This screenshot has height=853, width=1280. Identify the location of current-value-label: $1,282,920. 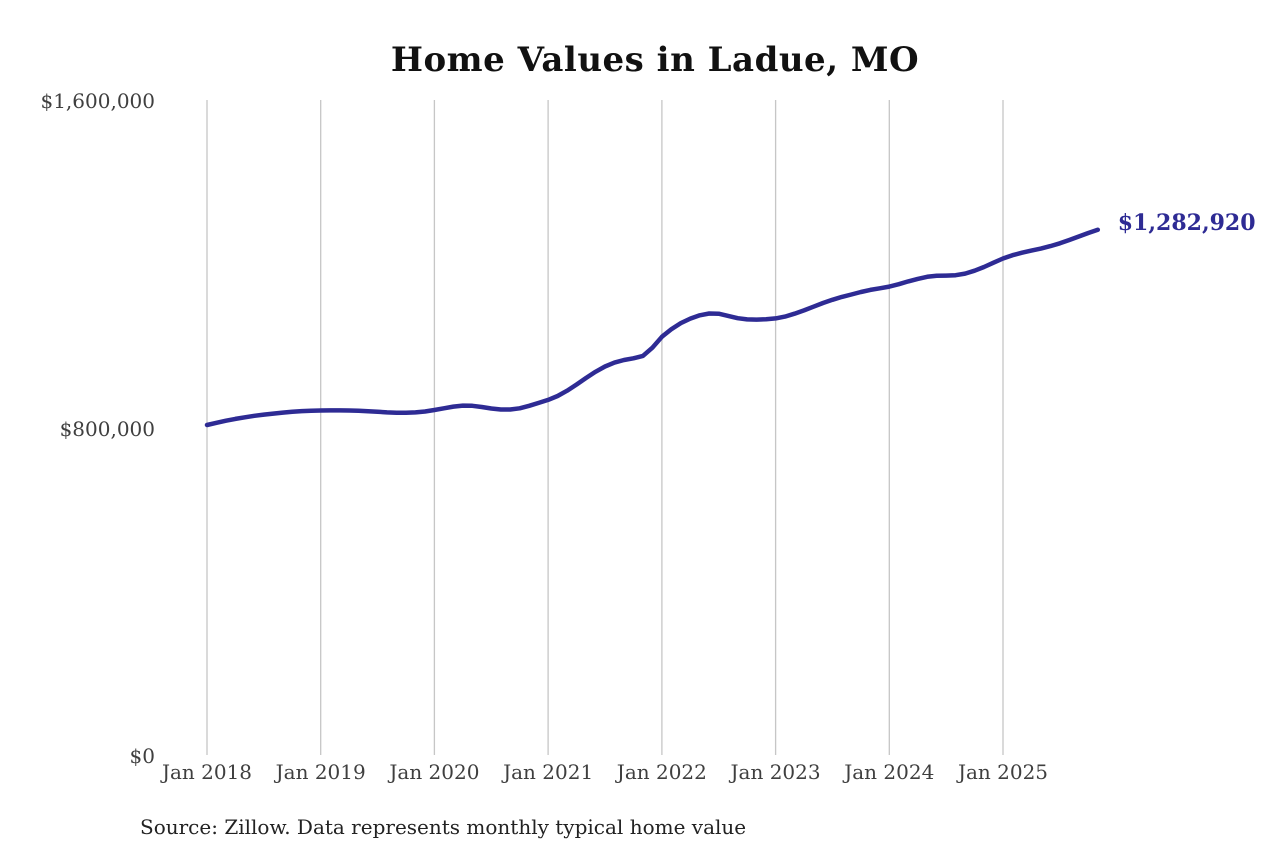
(1186, 222).